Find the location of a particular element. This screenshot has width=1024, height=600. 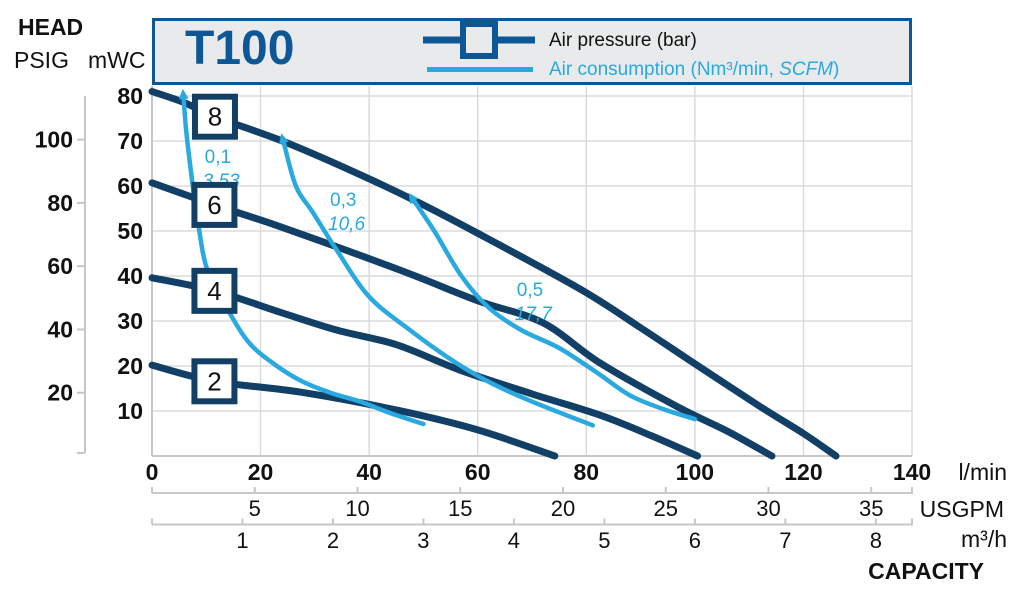

mwc-tick-label: 60 is located at coordinates (130, 186).